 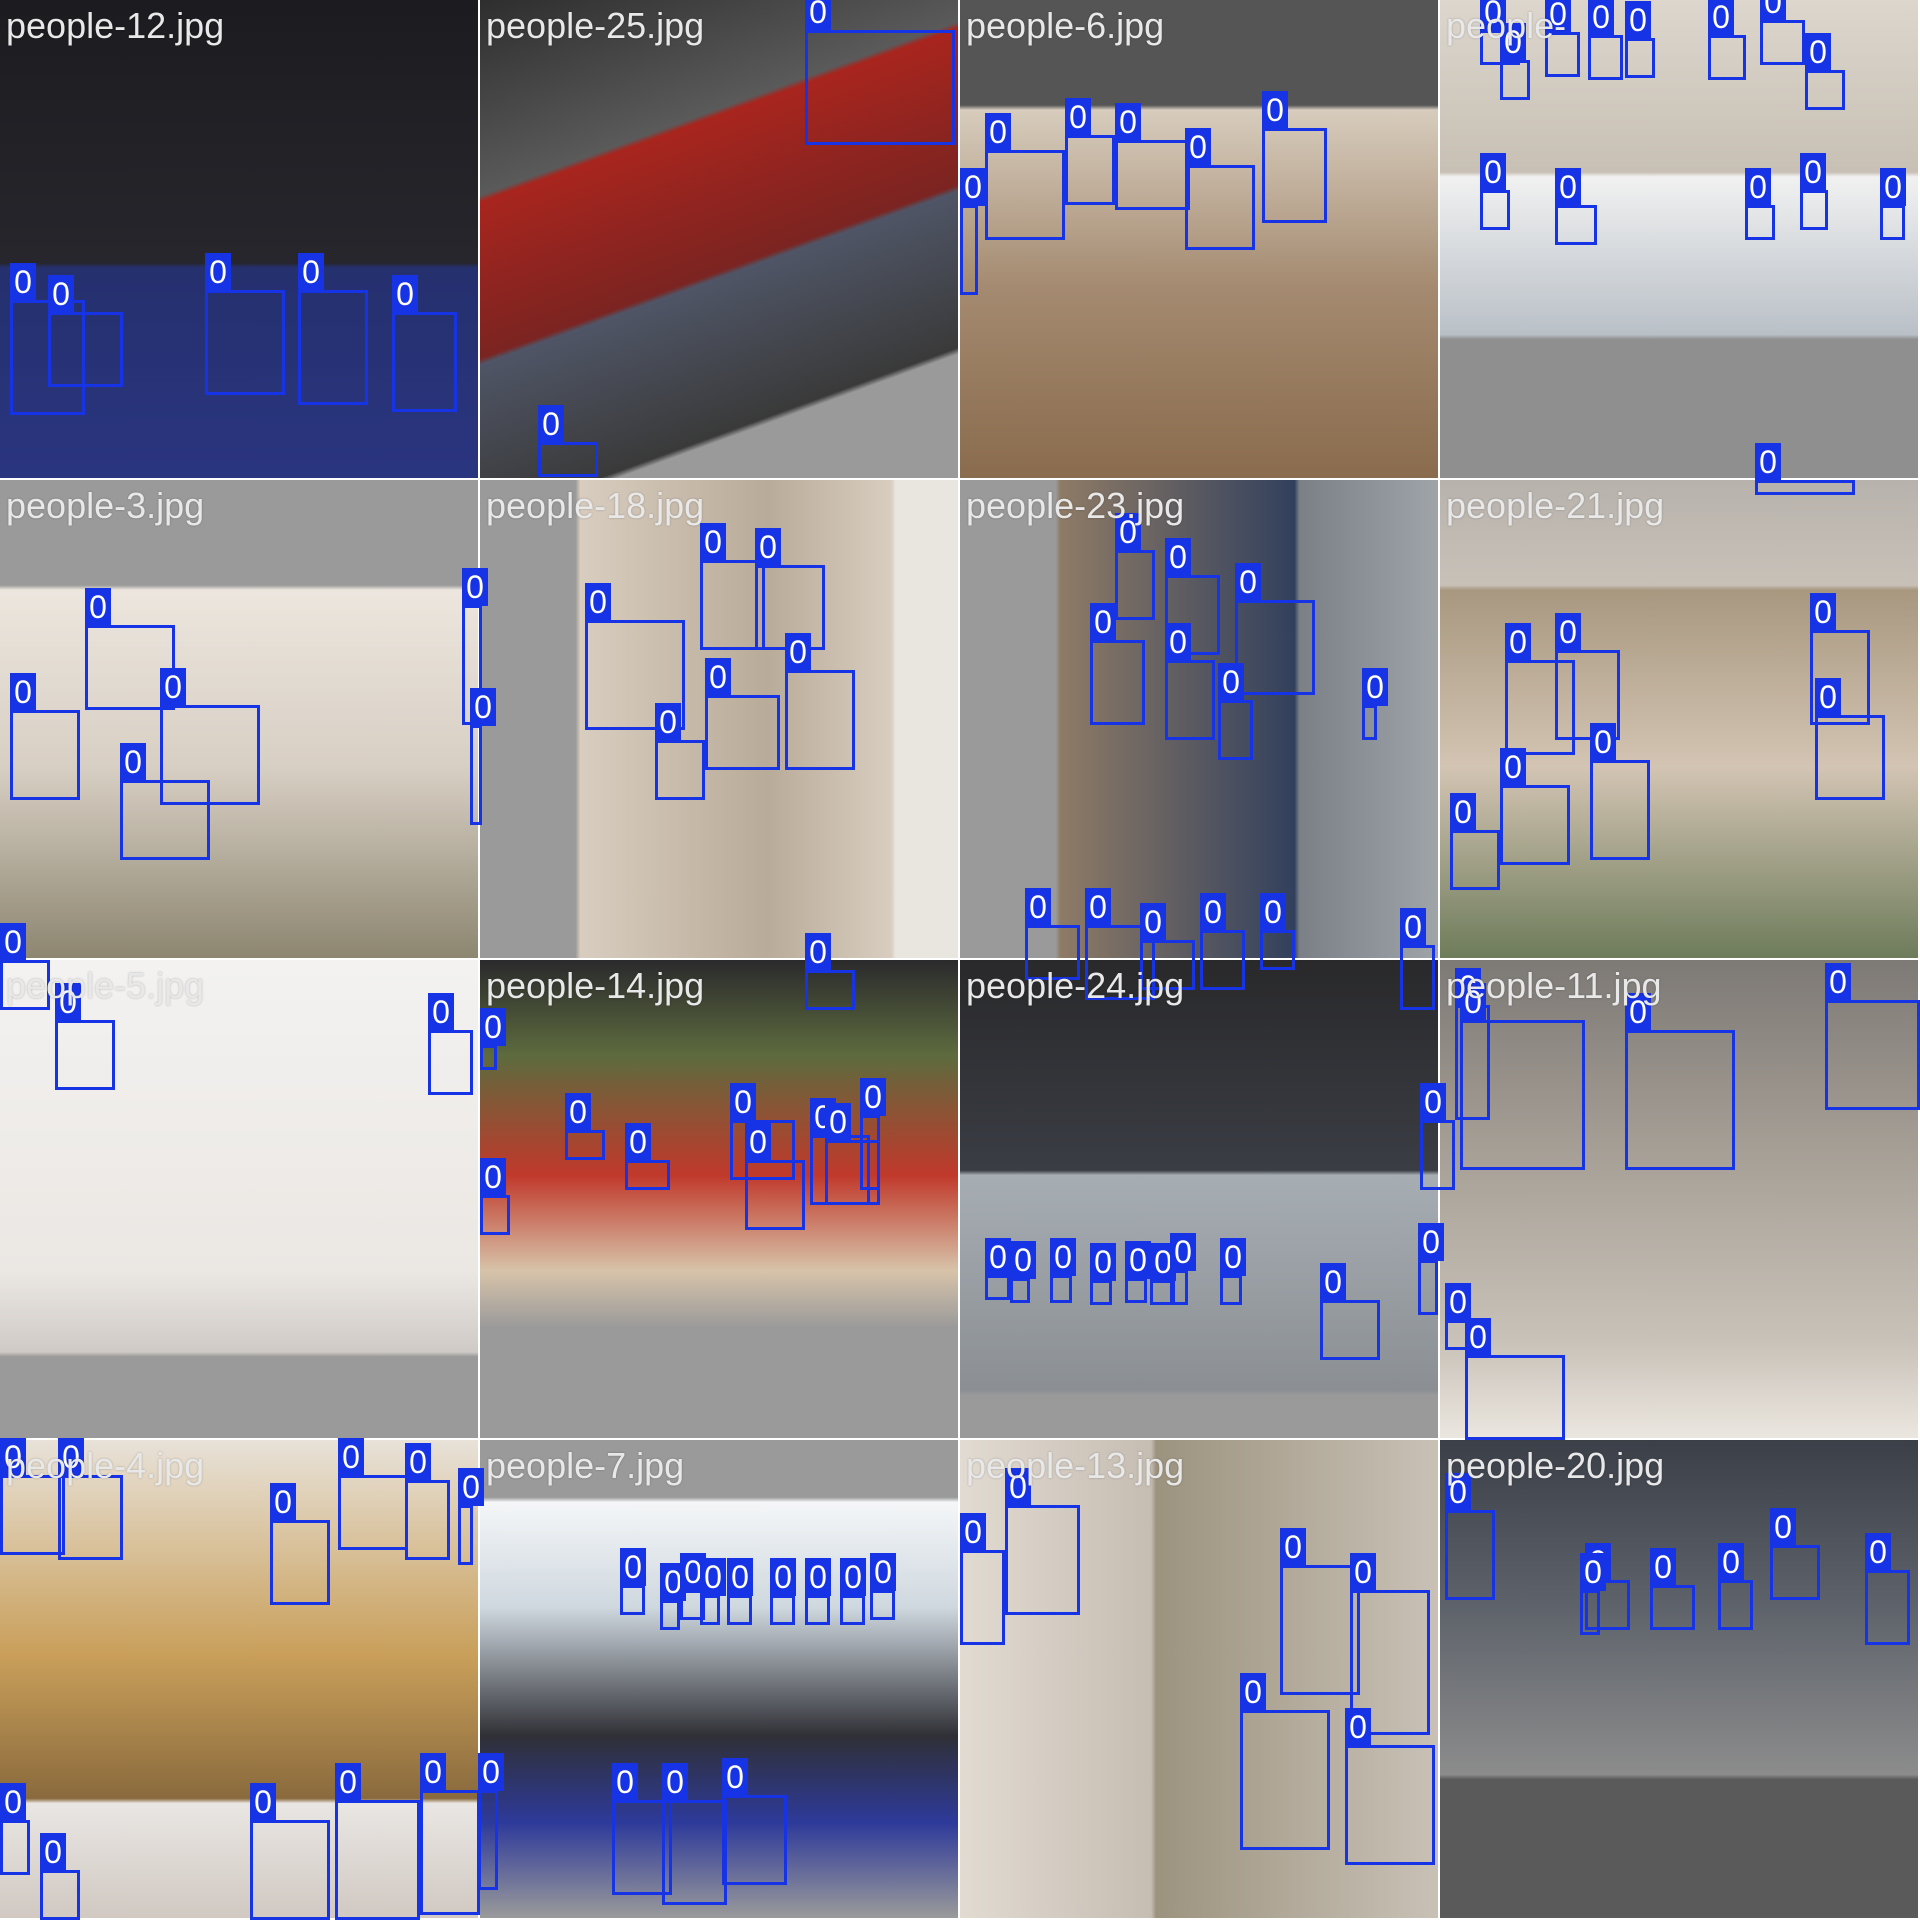 I want to click on tile-filename: people-24.jpg, so click(x=1075, y=985).